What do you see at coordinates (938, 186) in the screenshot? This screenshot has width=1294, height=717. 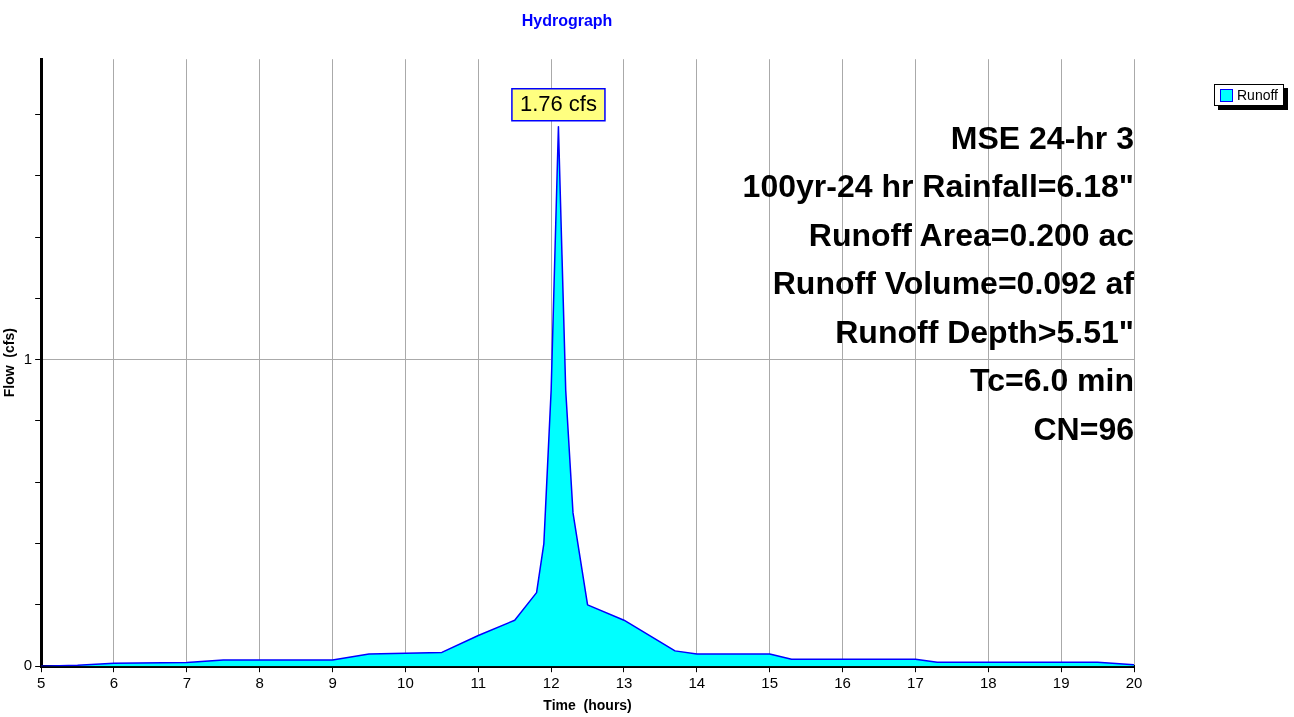 I see `annotation: 100yr-24 hr Rainfall=6.18"` at bounding box center [938, 186].